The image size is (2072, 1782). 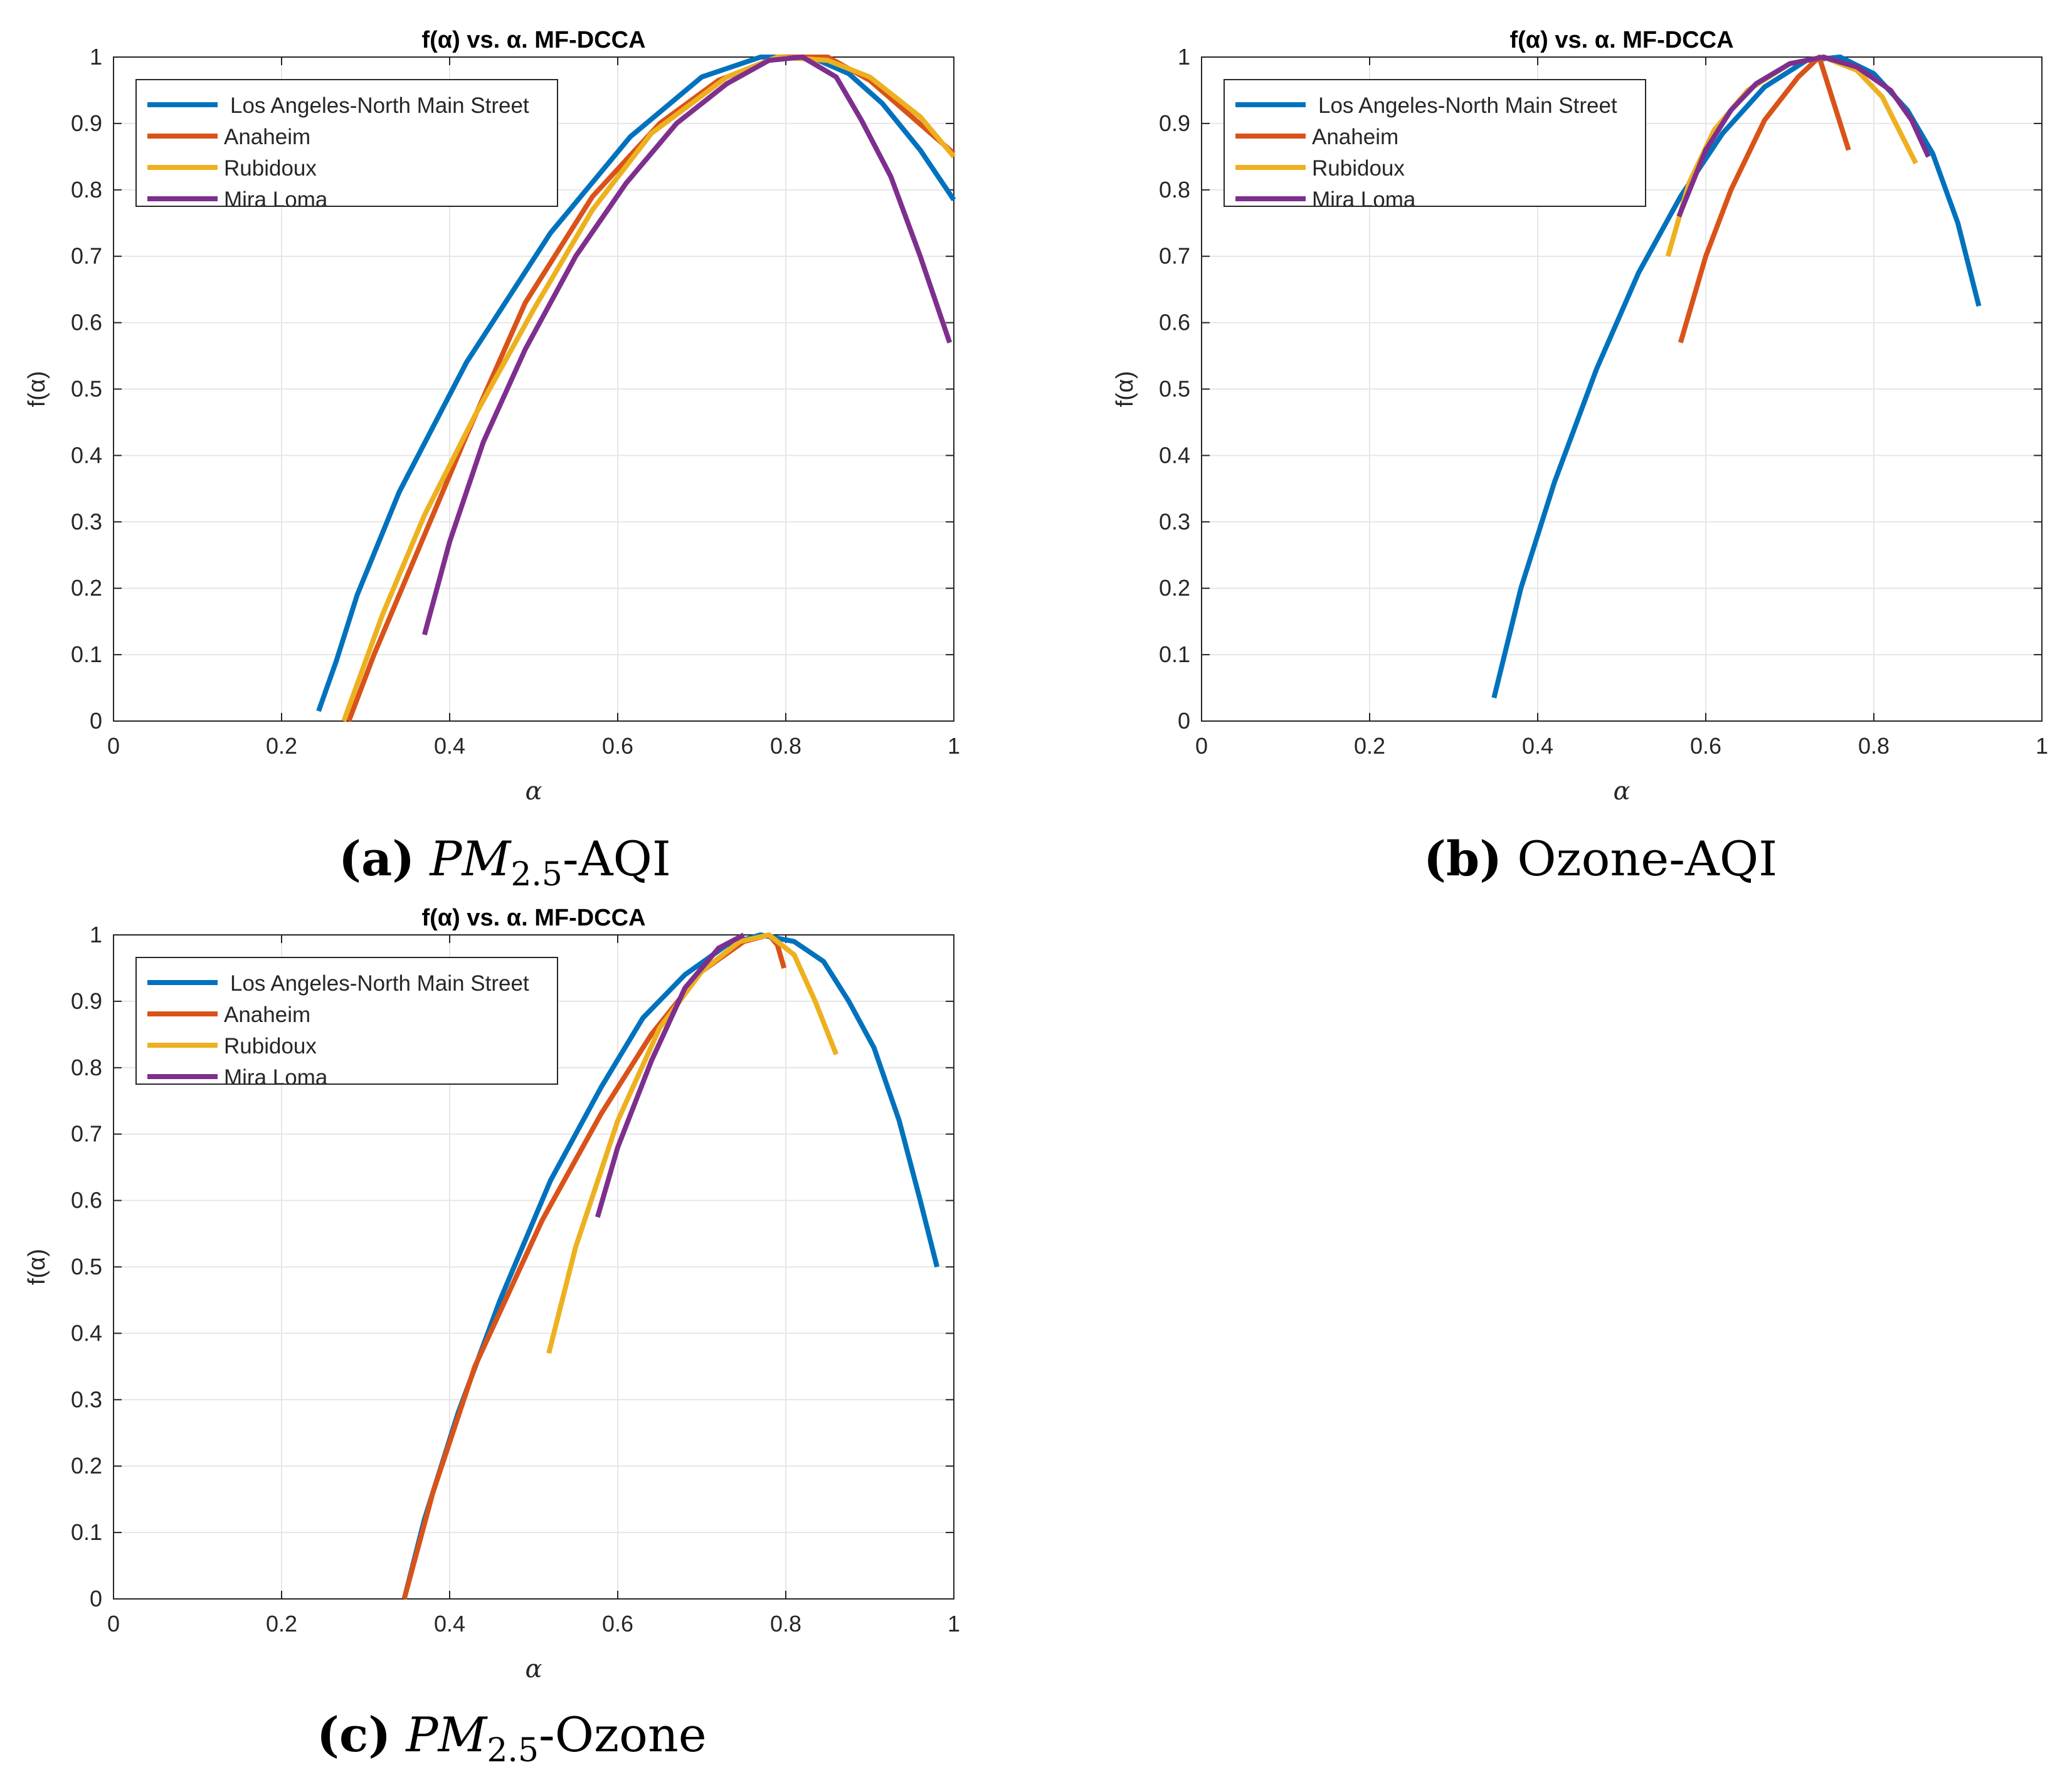 I want to click on caption-c: (c) PM2.5-Ozone, so click(x=512, y=1738).